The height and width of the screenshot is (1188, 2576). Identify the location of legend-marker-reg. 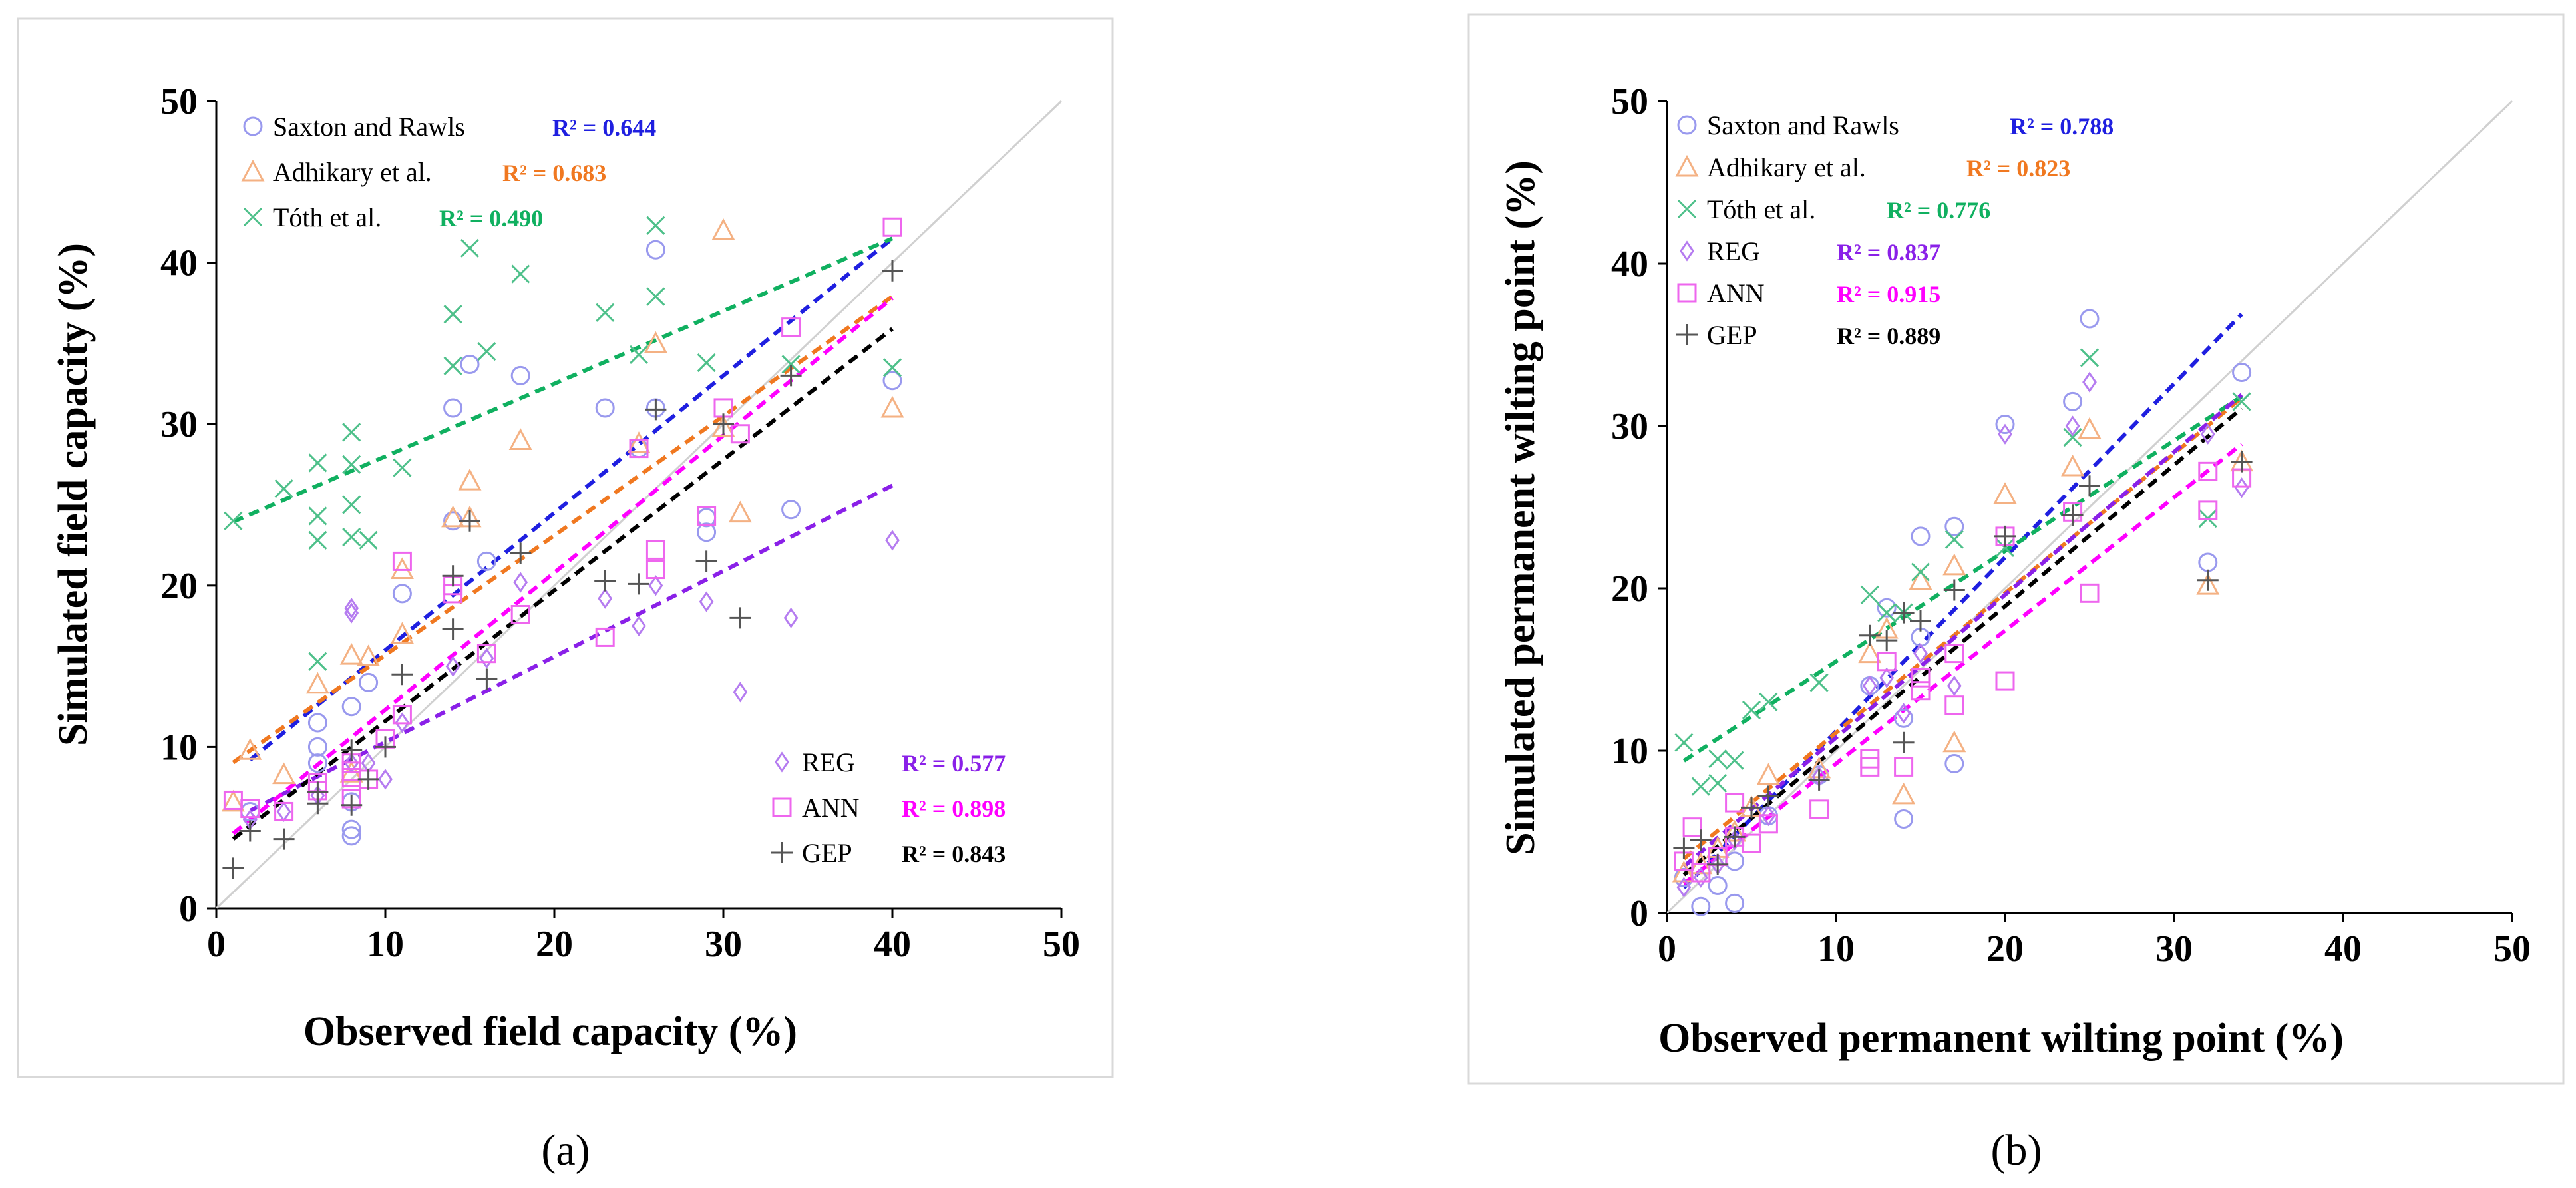
(782, 762).